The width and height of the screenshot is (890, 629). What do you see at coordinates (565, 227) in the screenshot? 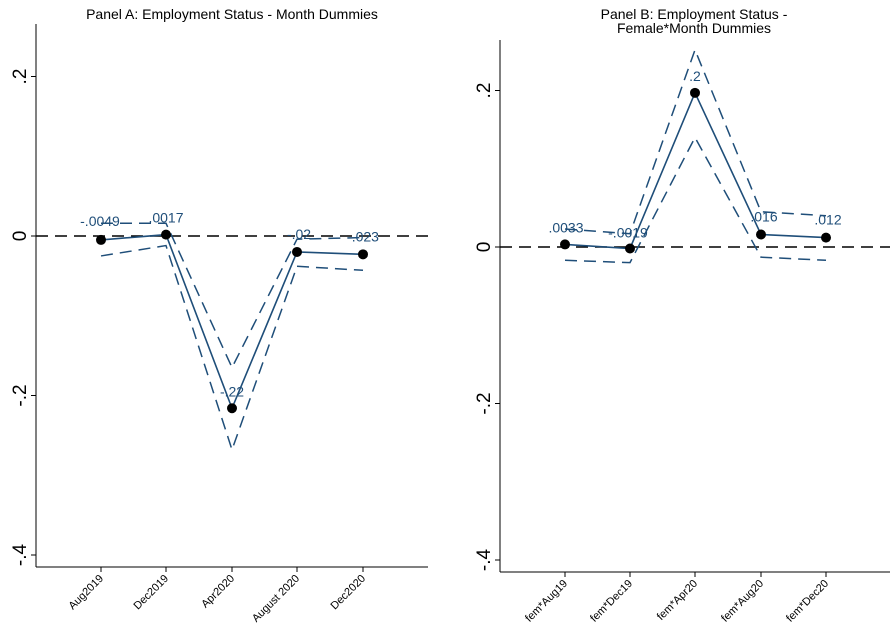
I see `data-label: .0033` at bounding box center [565, 227].